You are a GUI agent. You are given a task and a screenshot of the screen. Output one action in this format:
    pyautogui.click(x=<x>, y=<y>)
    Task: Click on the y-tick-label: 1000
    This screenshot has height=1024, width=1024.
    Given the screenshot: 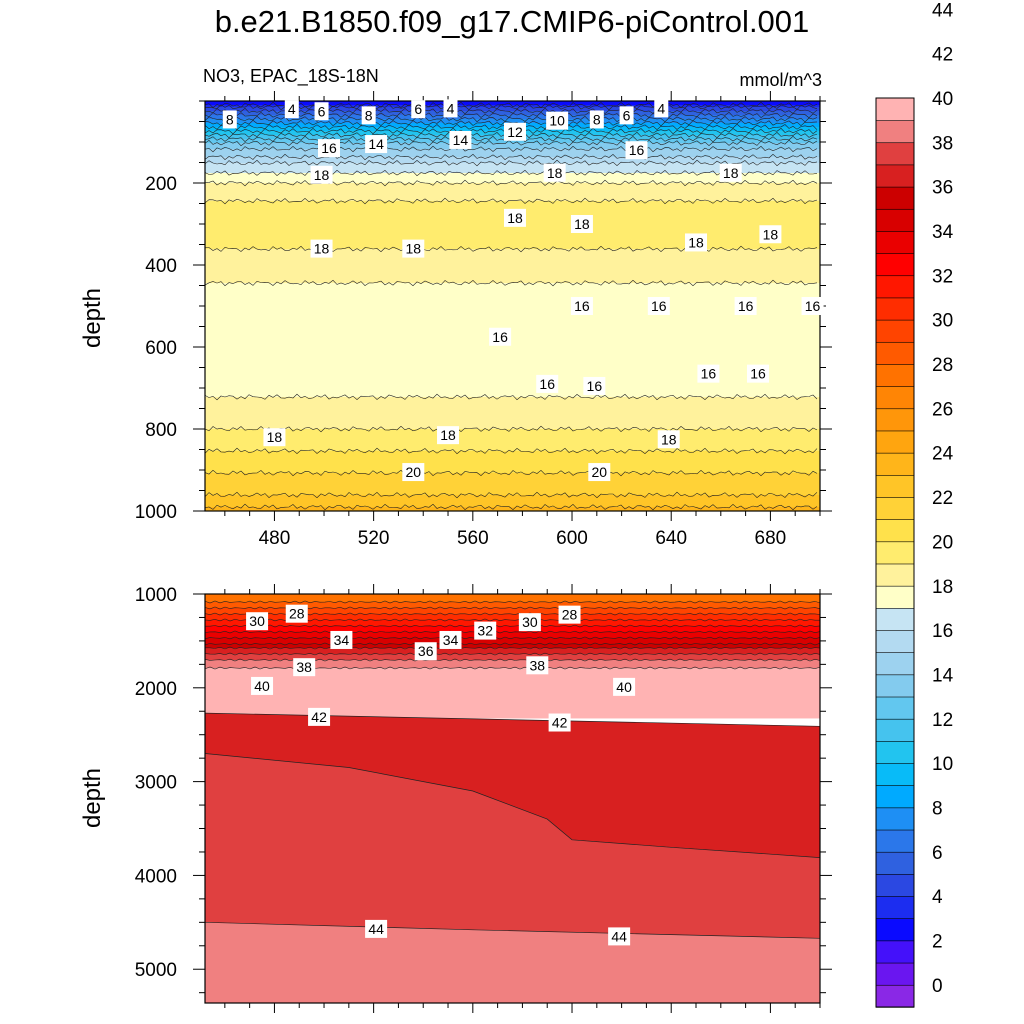 What is the action you would take?
    pyautogui.click(x=156, y=512)
    